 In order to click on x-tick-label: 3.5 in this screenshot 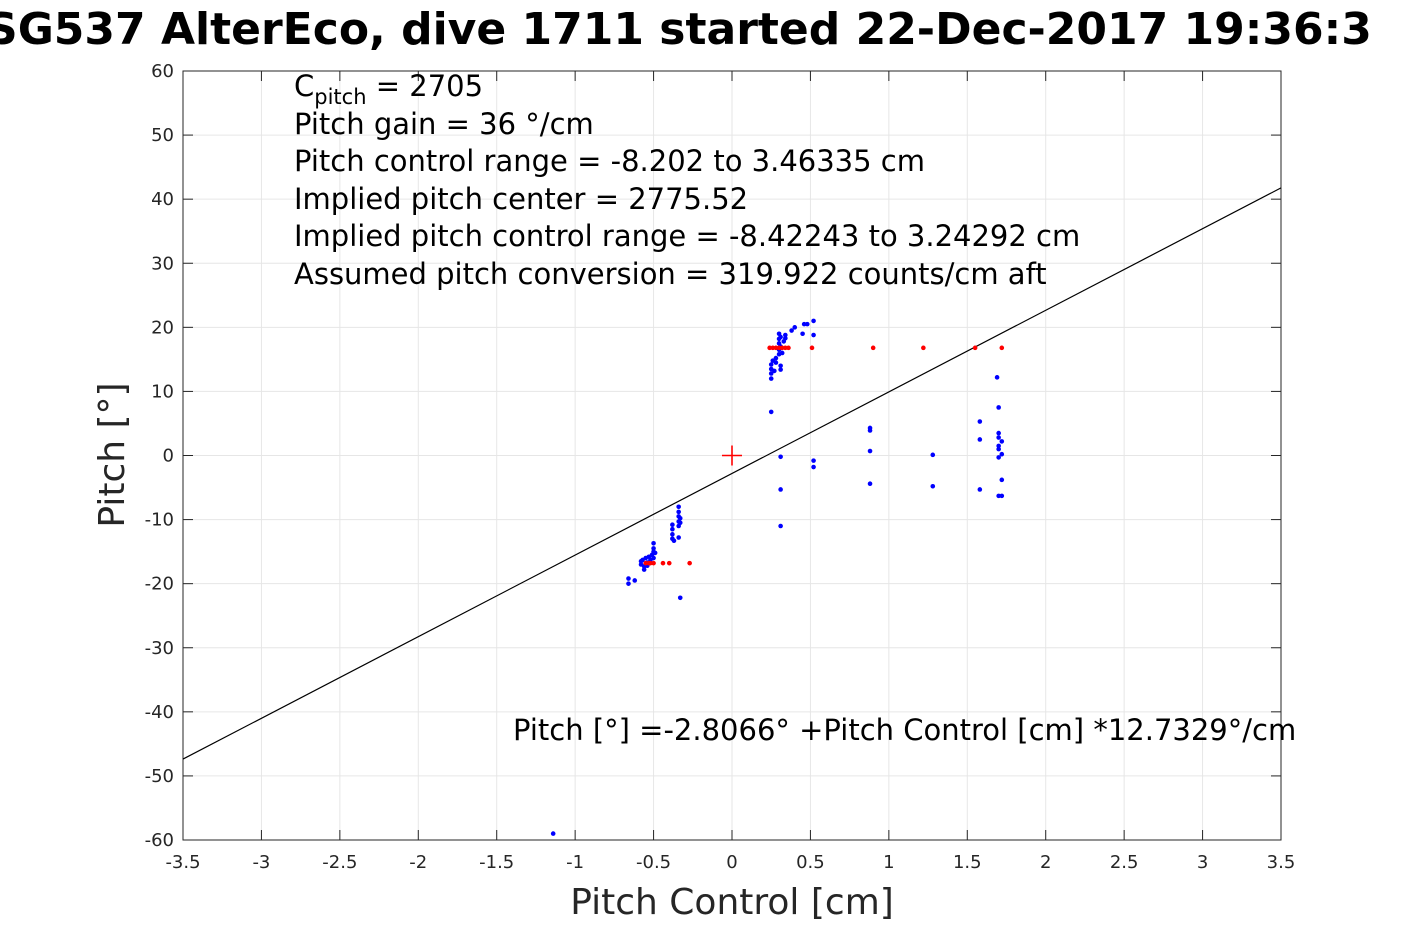, I will do `click(1281, 862)`.